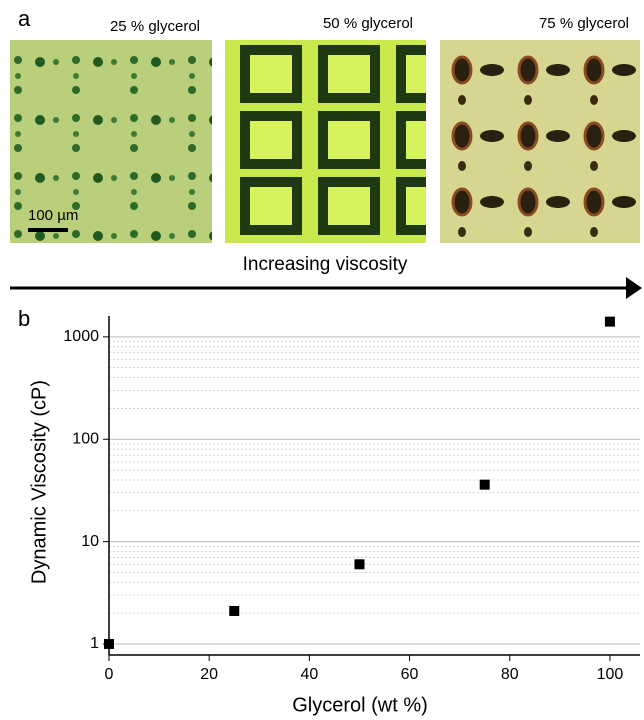 The width and height of the screenshot is (644, 720). Describe the element at coordinates (81, 336) in the screenshot. I see `y-tick-label: 1000` at that location.